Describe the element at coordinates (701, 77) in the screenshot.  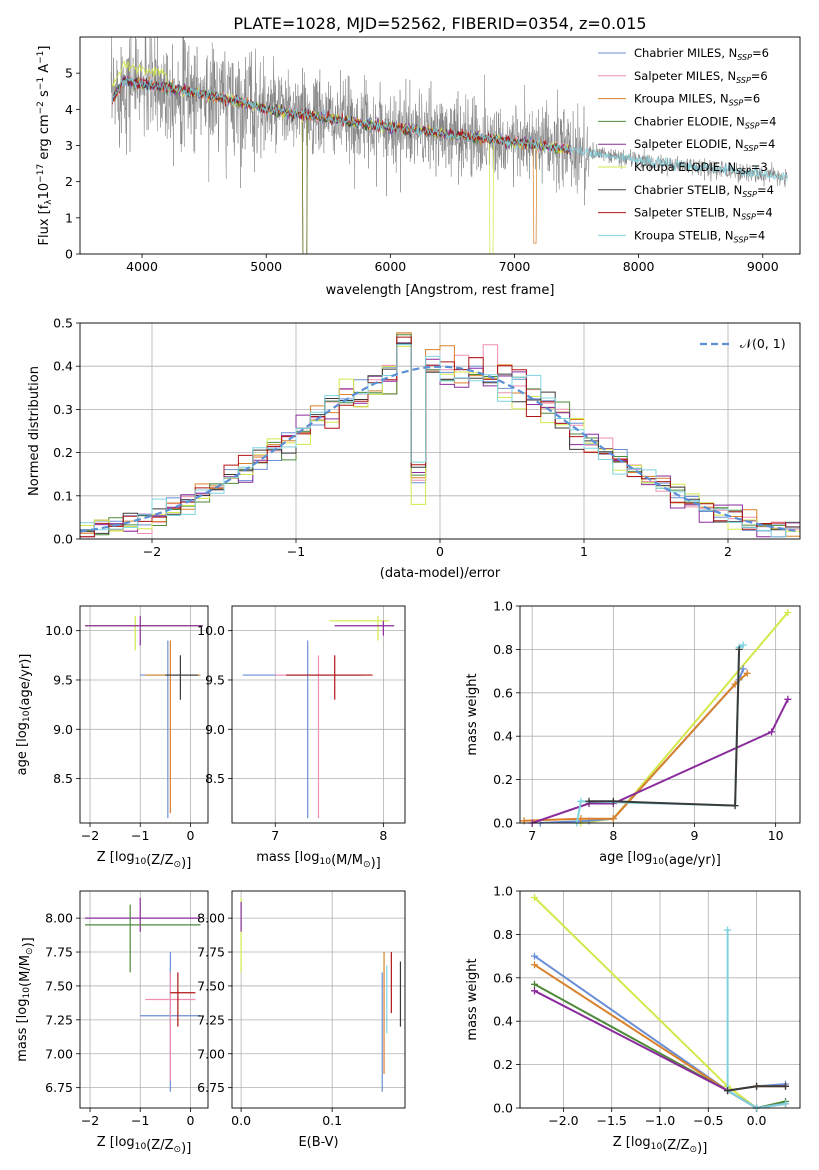
I see `legend-entry-label: Salpeter MILES, NSSP=6` at that location.